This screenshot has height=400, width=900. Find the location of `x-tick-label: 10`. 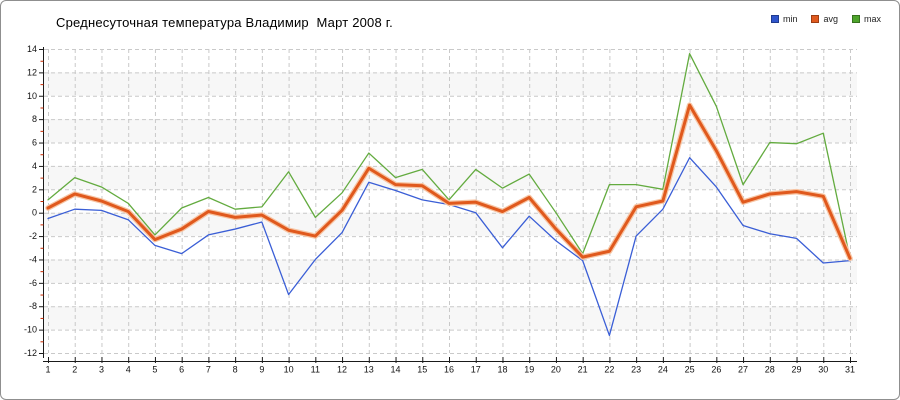

x-tick-label: 10 is located at coordinates (289, 370).